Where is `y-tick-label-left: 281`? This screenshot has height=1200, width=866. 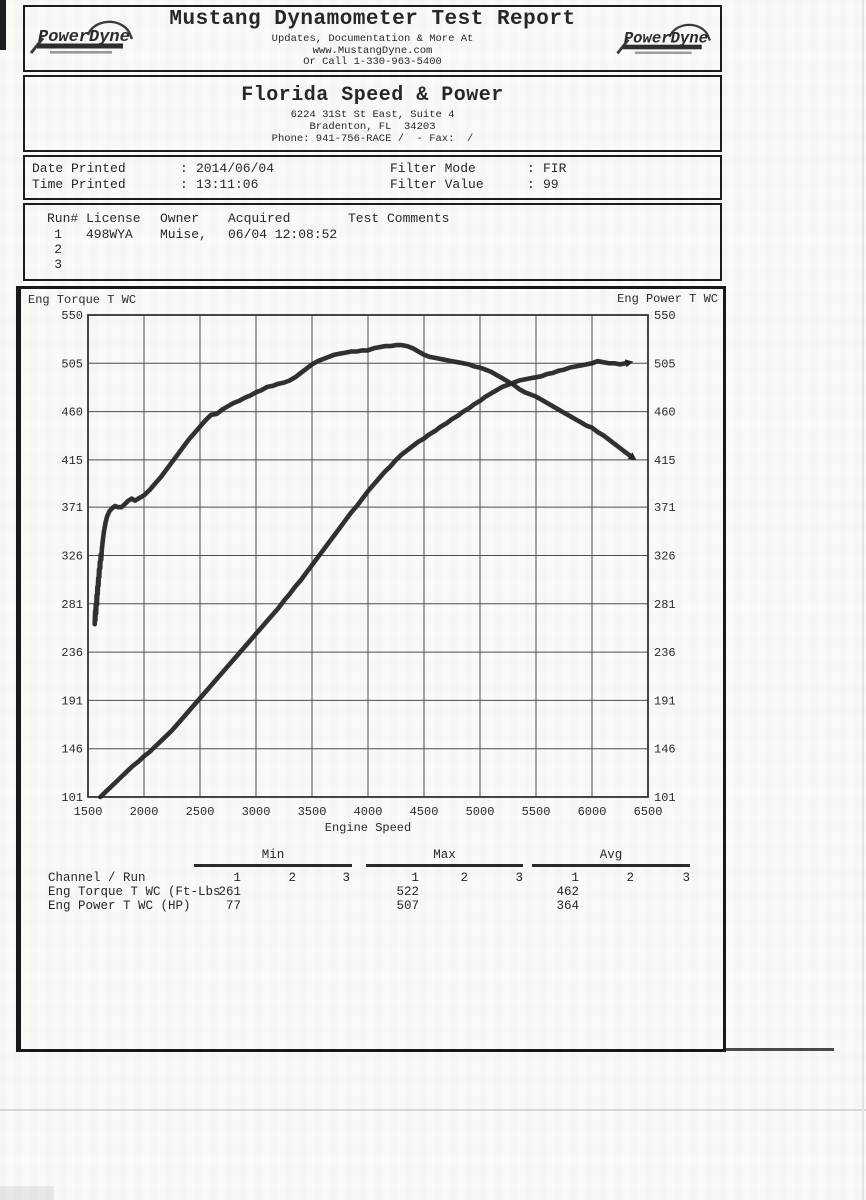 y-tick-label-left: 281 is located at coordinates (72, 605).